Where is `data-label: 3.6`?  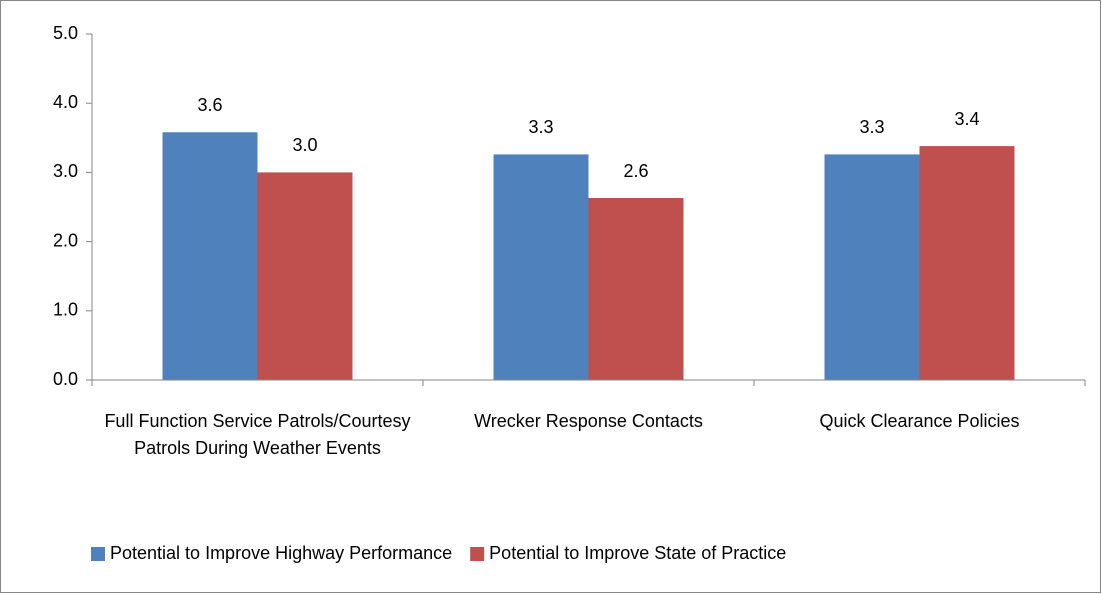 data-label: 3.6 is located at coordinates (209, 105).